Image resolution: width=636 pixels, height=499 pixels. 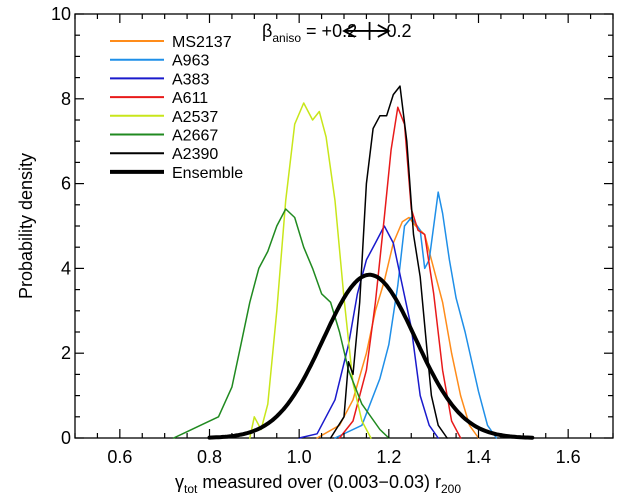 What do you see at coordinates (66, 353) in the screenshot?
I see `y-tick-label: 2` at bounding box center [66, 353].